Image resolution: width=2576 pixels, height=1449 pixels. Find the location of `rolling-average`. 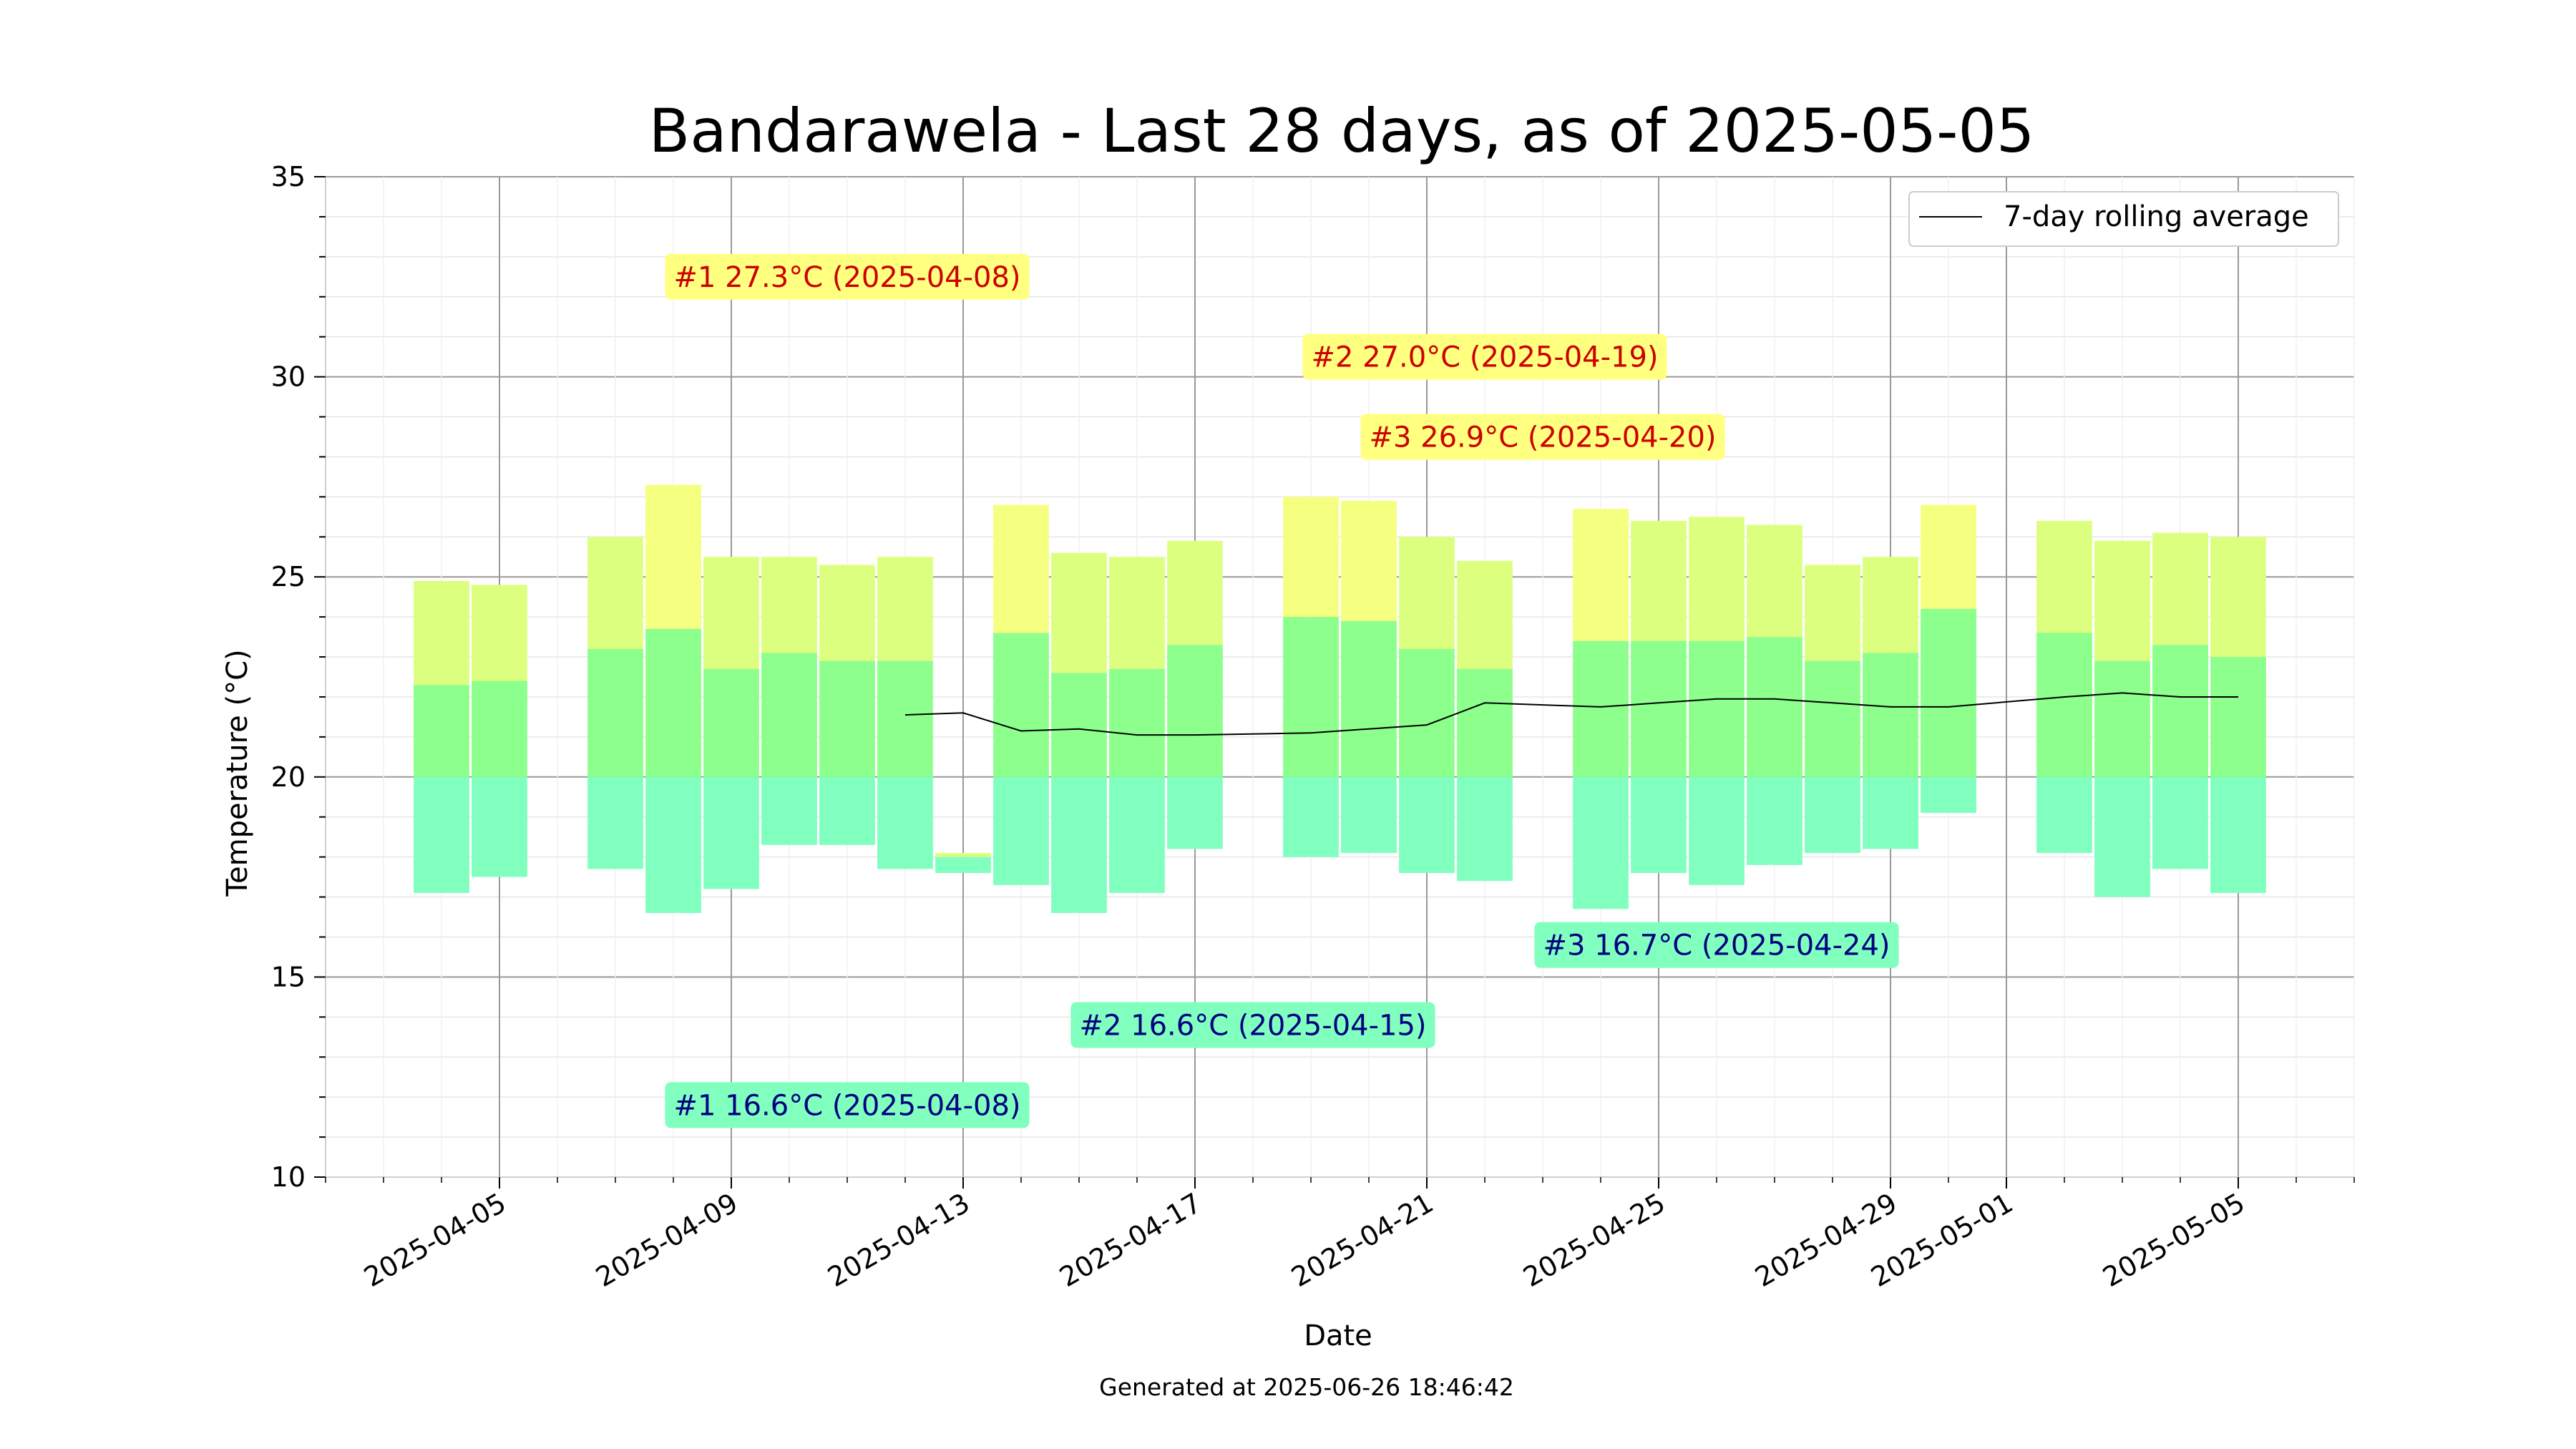

rolling-average is located at coordinates (1571, 714).